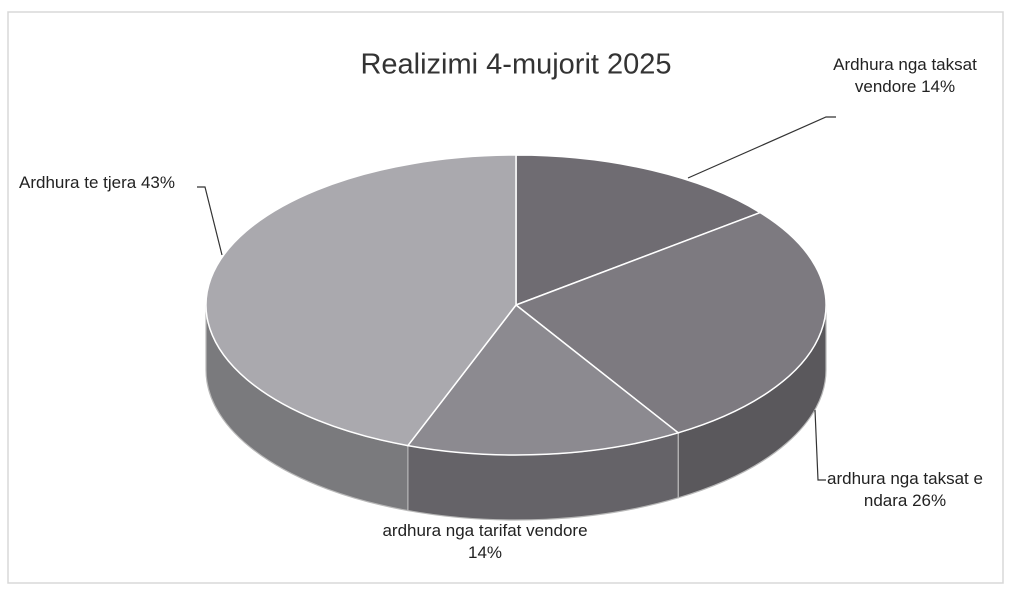  Describe the element at coordinates (515, 65) in the screenshot. I see `chart-title: Realizimi 4-mujorit 2025` at that location.